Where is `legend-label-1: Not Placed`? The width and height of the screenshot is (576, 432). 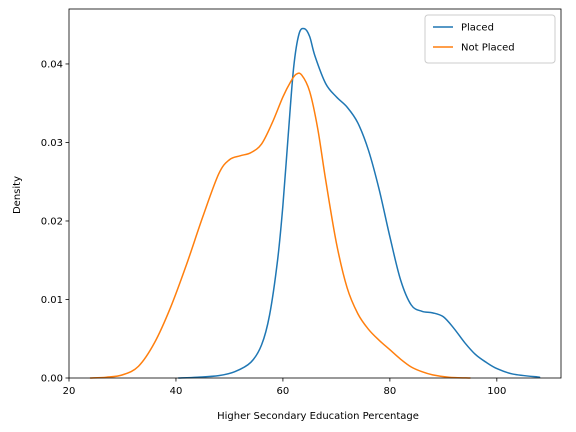 legend-label-1: Not Placed is located at coordinates (488, 48).